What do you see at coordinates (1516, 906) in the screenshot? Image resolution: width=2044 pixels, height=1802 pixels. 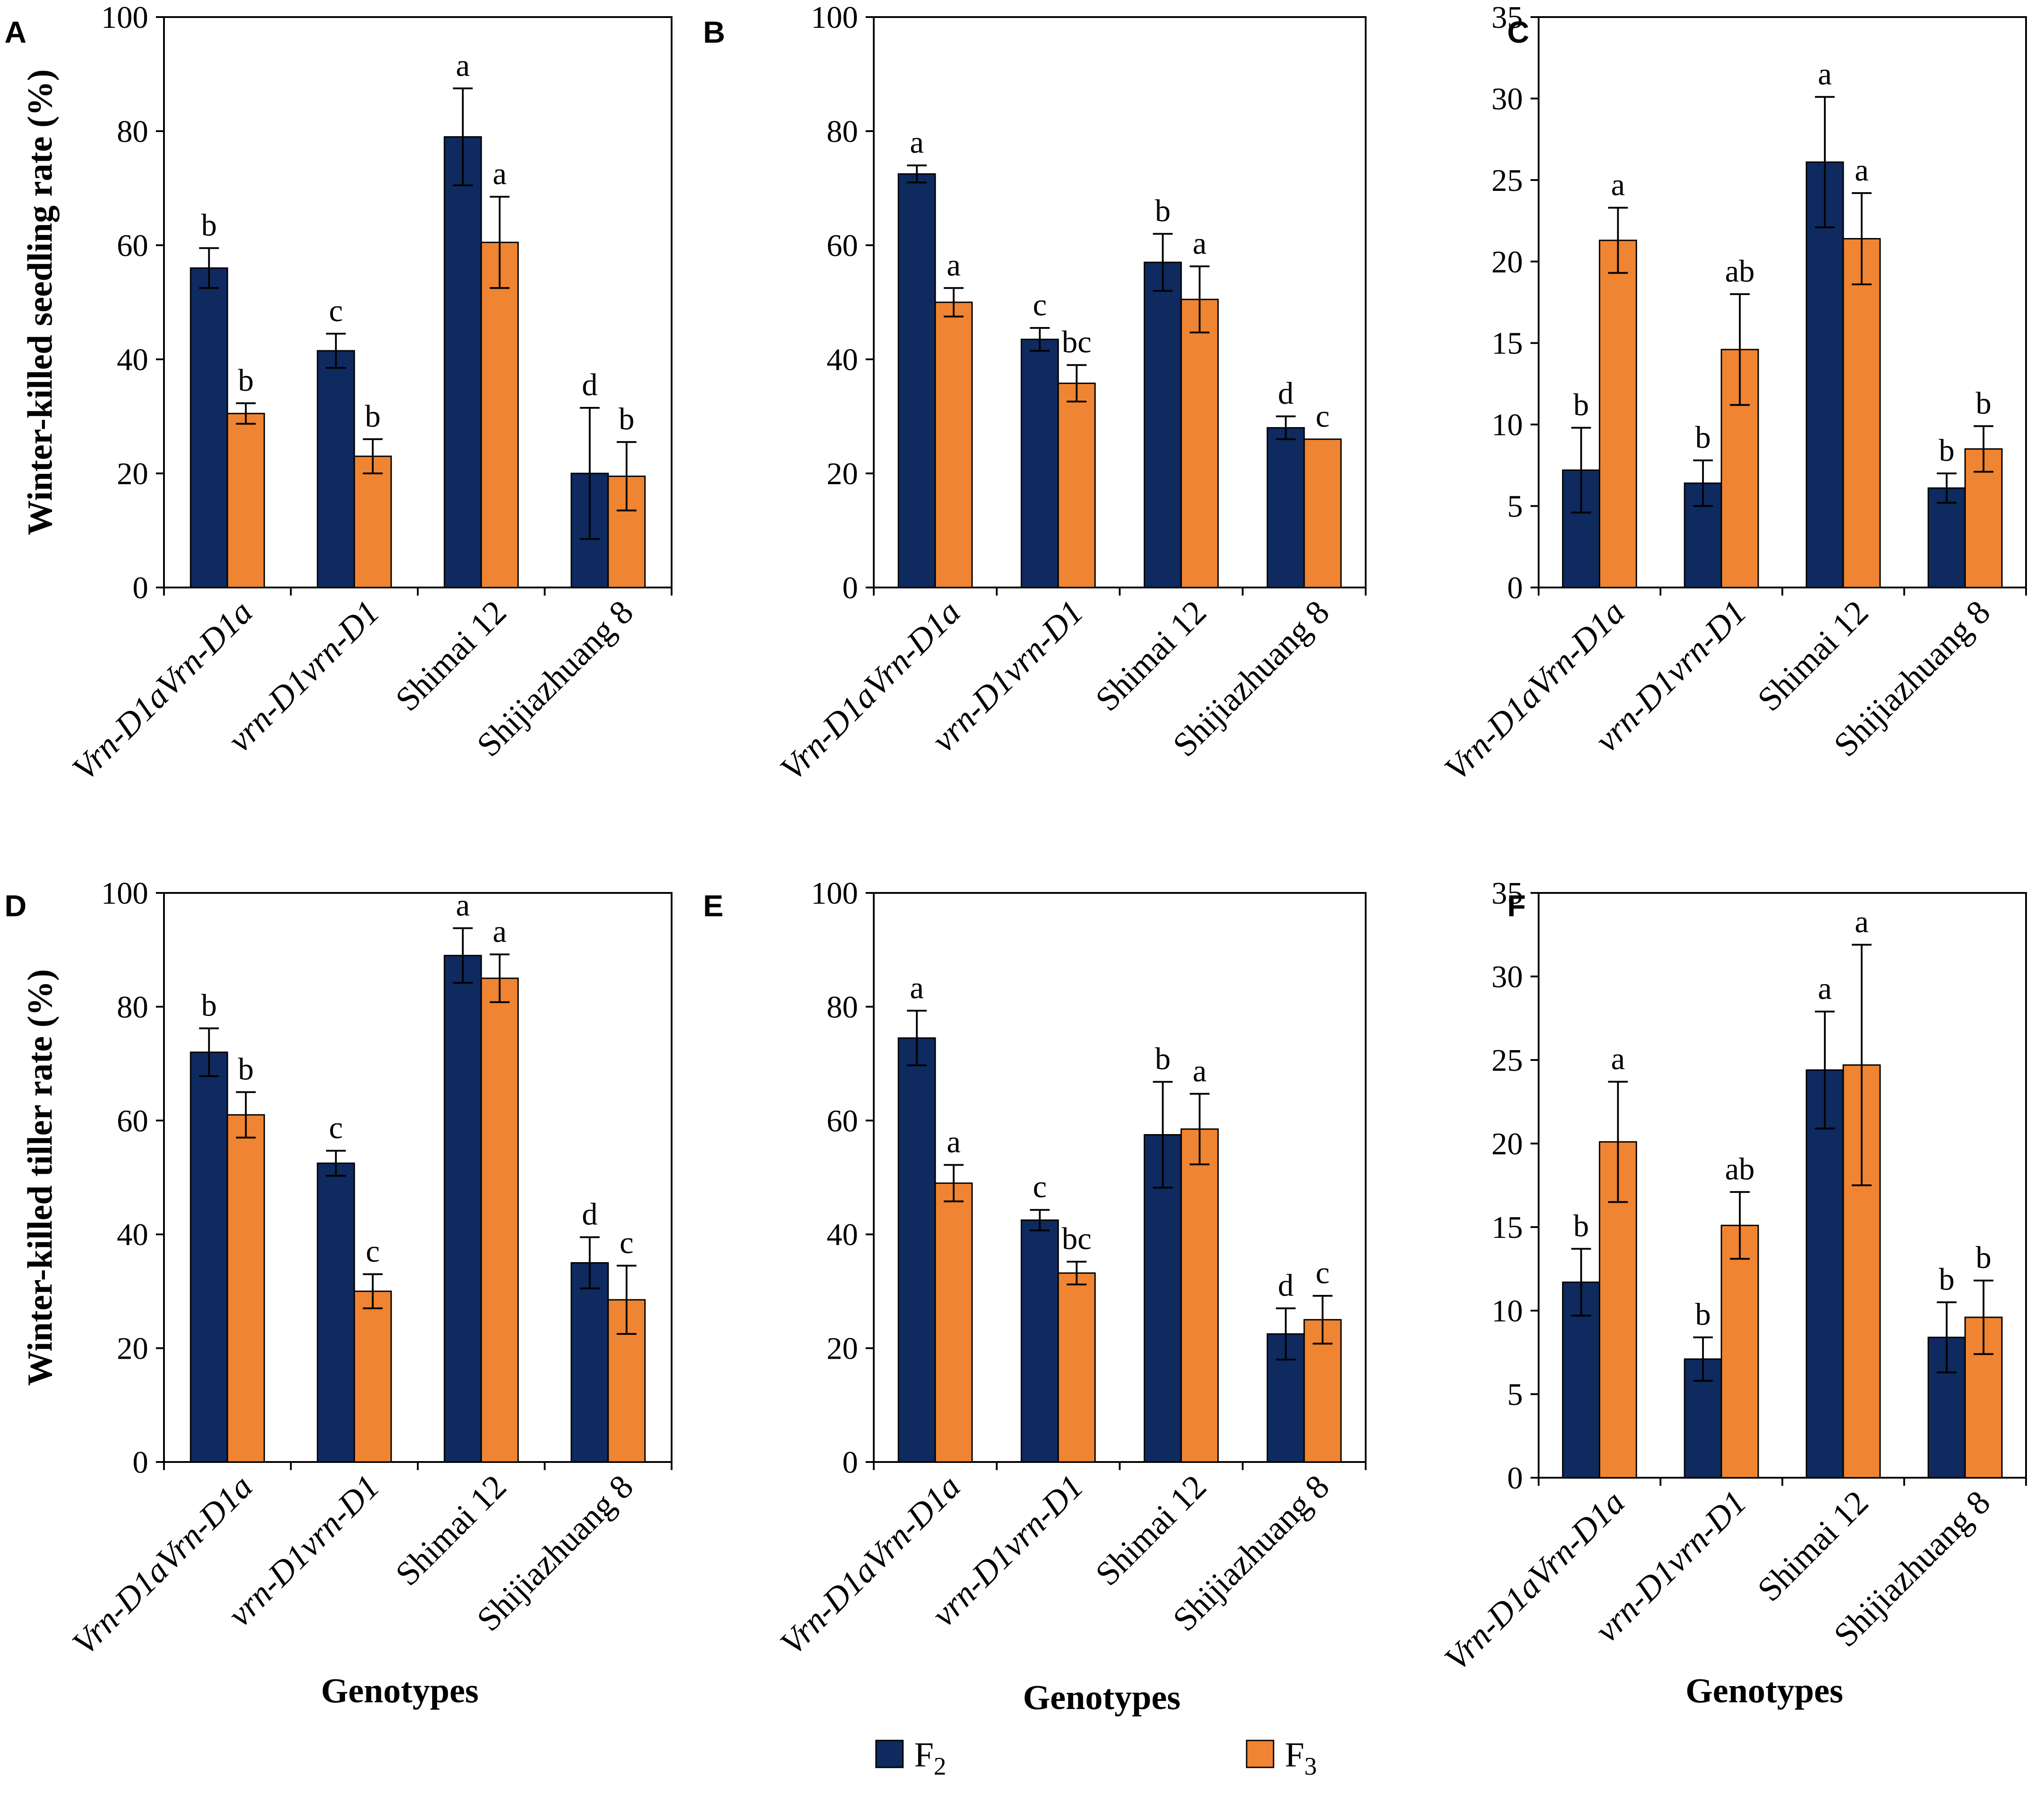 I see `panel-label: F` at bounding box center [1516, 906].